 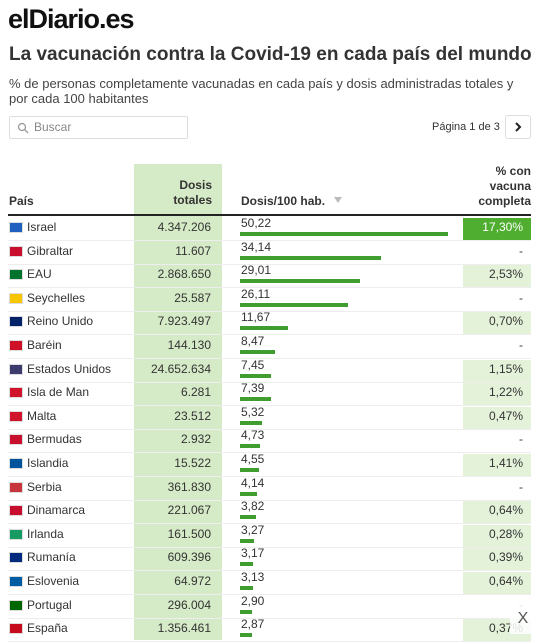 What do you see at coordinates (42, 415) in the screenshot?
I see `country: Malta` at bounding box center [42, 415].